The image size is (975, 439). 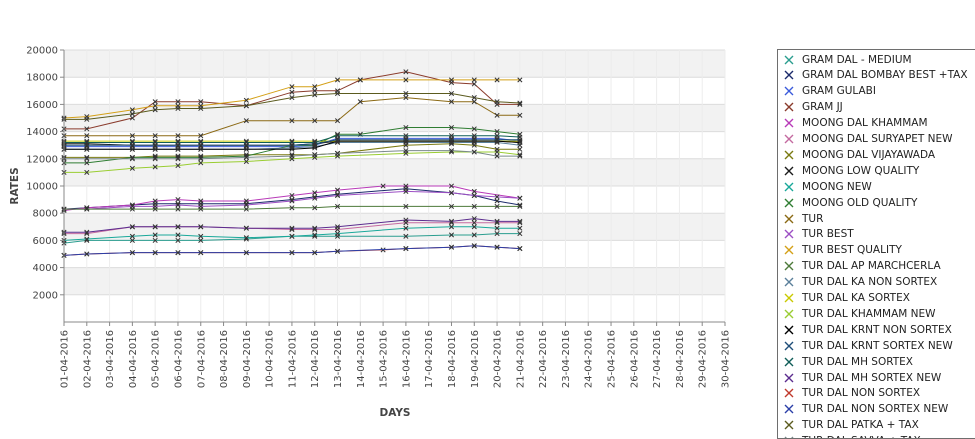 I want to click on legend-label: TUR DAL KRNT NON SORTEX, so click(x=877, y=329).